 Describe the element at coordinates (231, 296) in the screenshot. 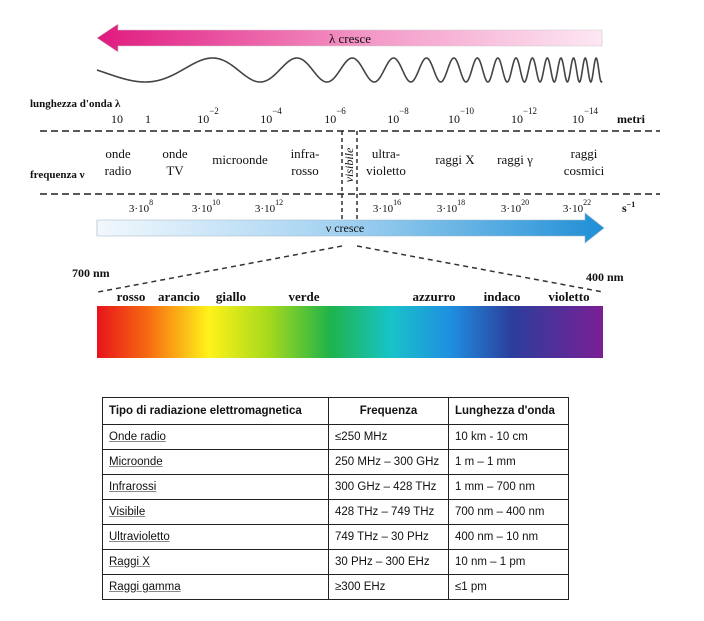

I see `color-name-giallo: giallo` at that location.